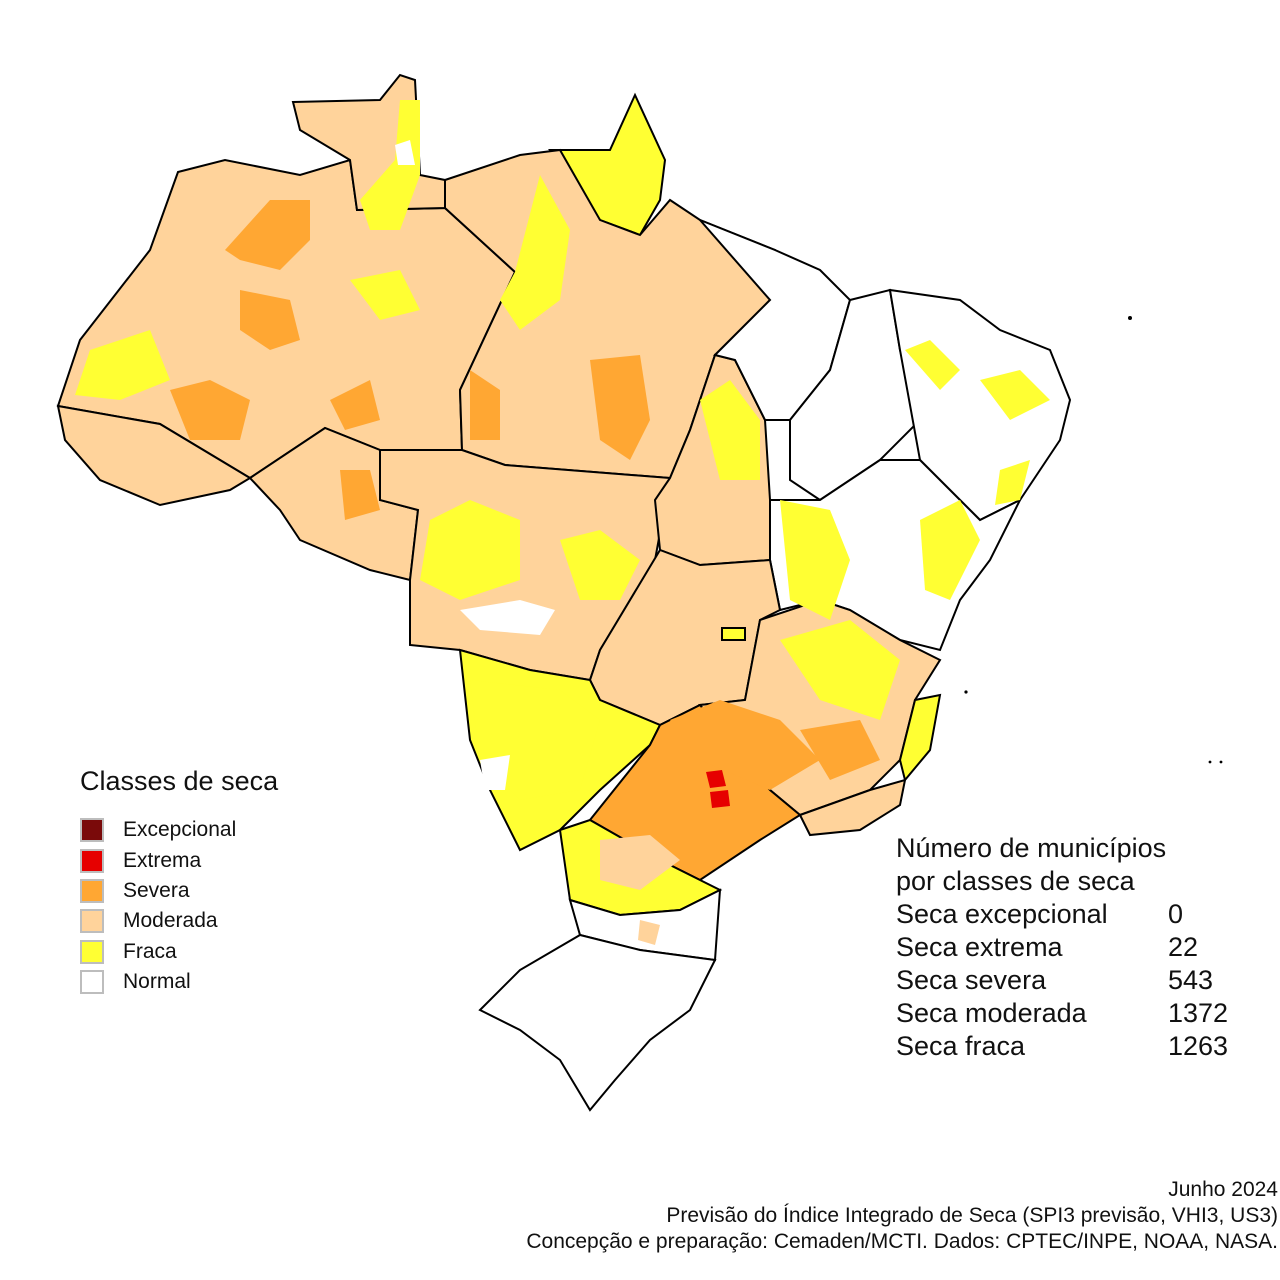 The width and height of the screenshot is (1280, 1280). I want to click on stats-label: Seca moderada, so click(991, 1013).